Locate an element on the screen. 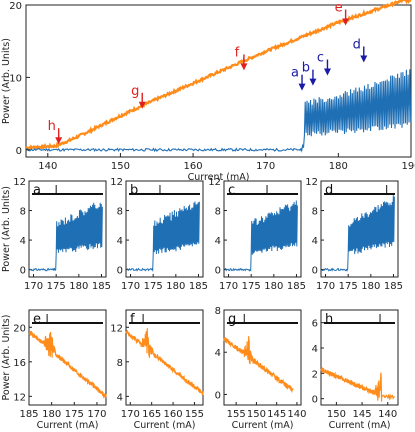 The height and width of the screenshot is (432, 415). main-x-tick-label: 180 is located at coordinates (338, 166).